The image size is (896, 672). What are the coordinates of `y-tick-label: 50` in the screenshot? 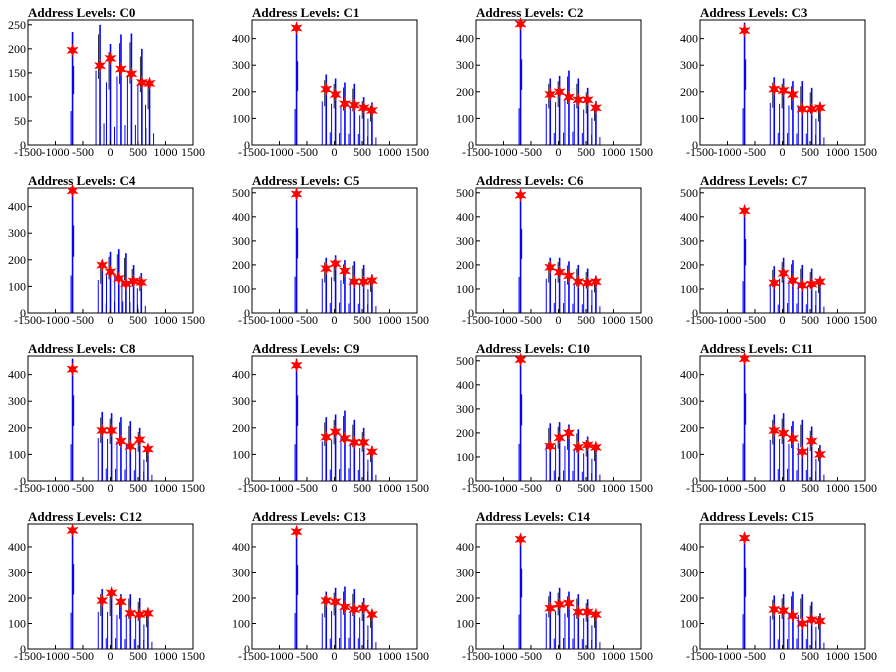 It's located at (20, 121).